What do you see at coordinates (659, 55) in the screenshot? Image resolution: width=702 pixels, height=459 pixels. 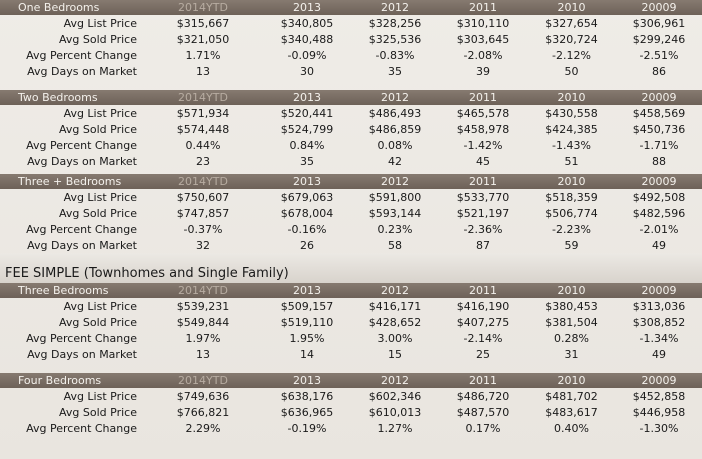 I see `table-cell: -2.51%` at bounding box center [659, 55].